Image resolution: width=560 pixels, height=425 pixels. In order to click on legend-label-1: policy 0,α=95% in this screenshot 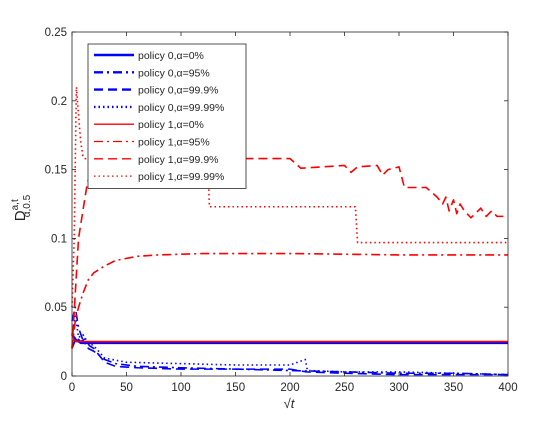, I will do `click(174, 73)`.